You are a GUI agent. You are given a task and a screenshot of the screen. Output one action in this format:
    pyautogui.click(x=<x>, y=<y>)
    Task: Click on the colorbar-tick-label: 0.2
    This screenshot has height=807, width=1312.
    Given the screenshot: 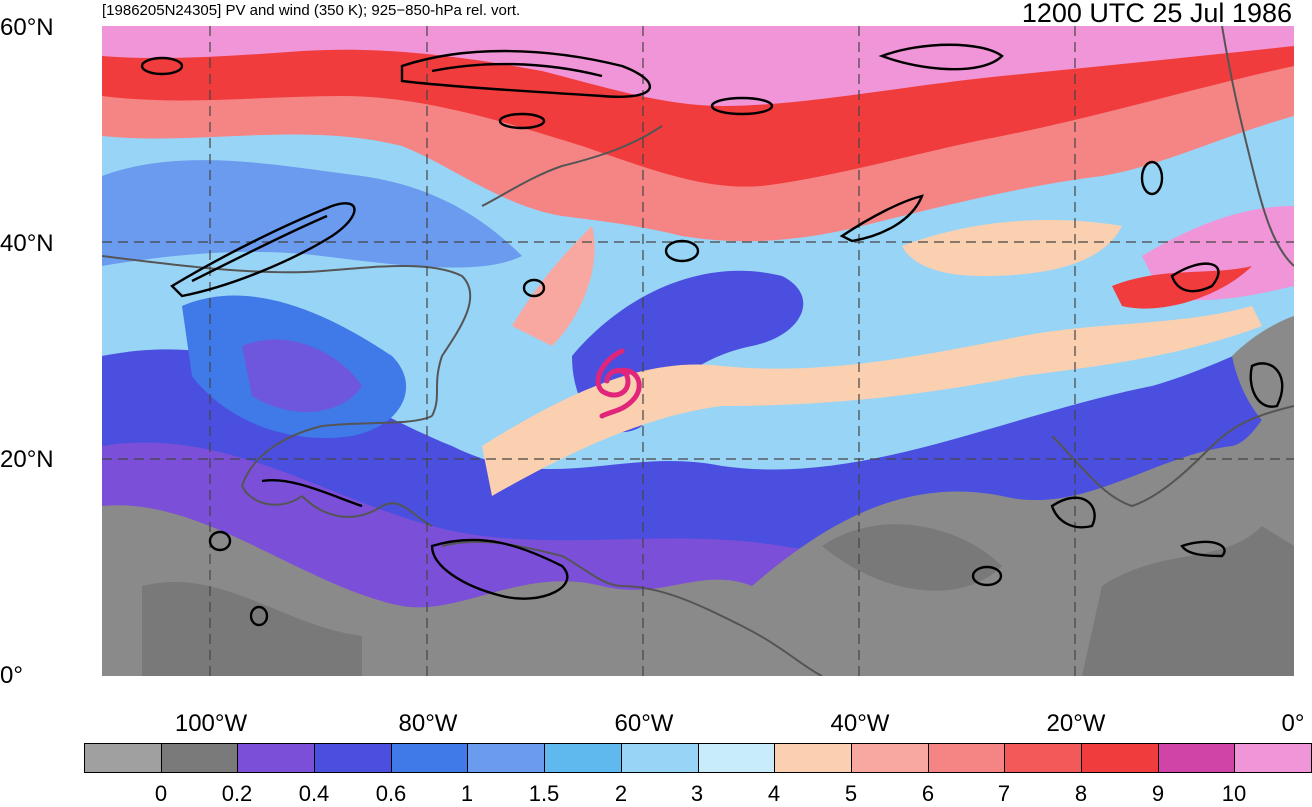 What is the action you would take?
    pyautogui.click(x=237, y=793)
    